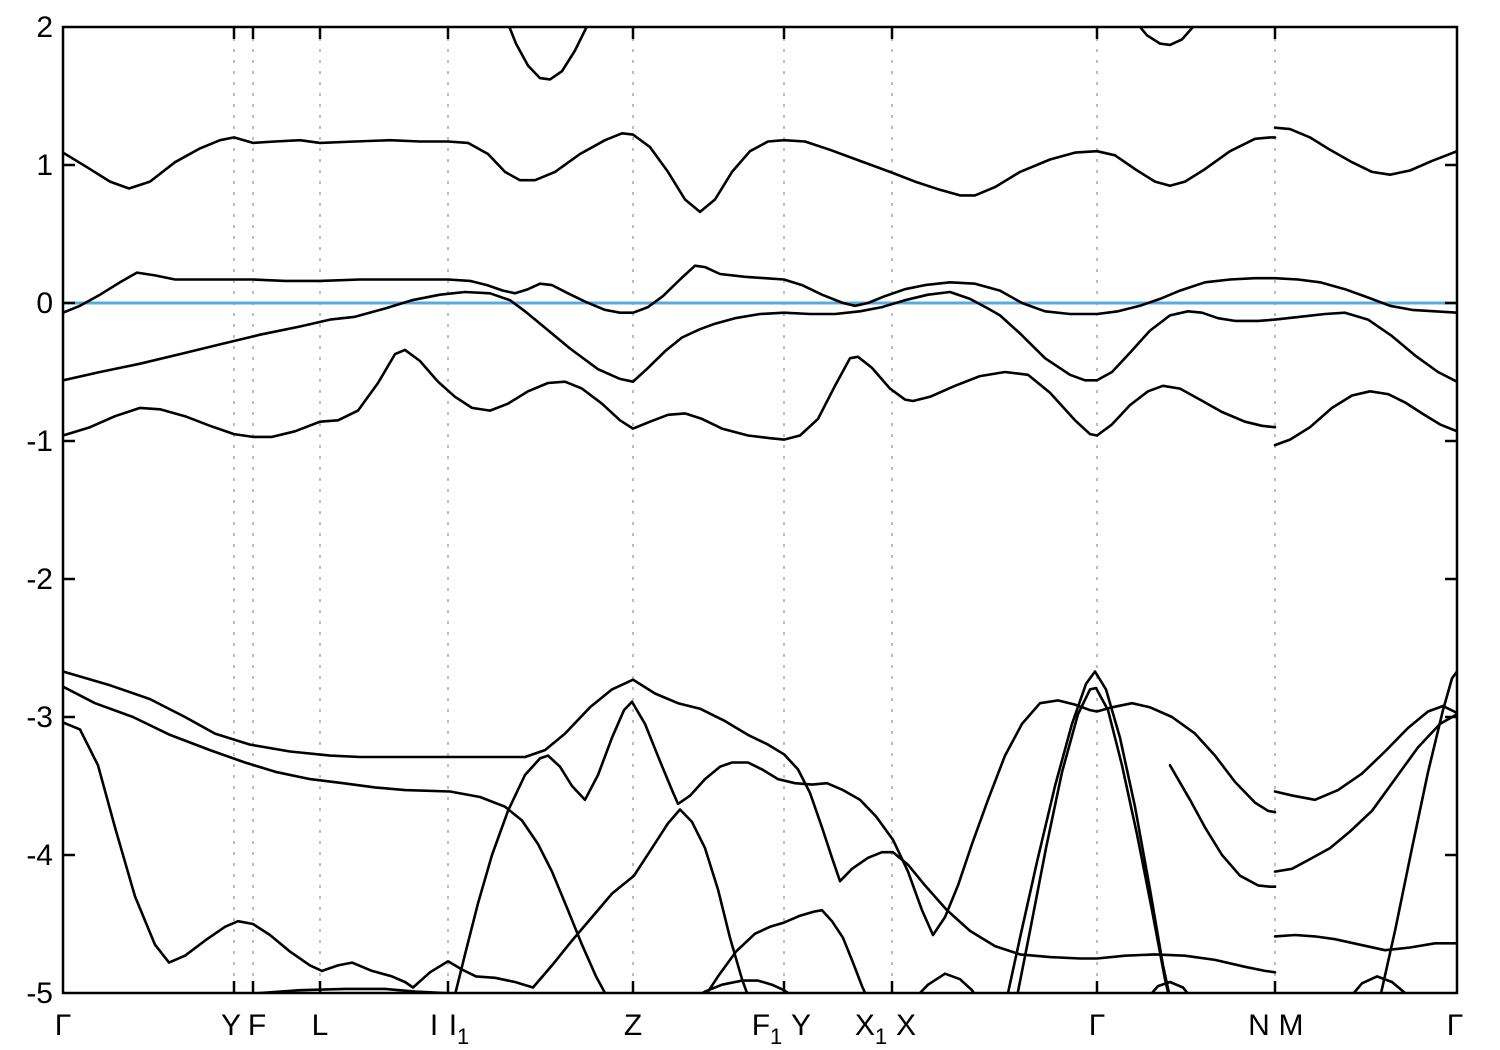  Describe the element at coordinates (44, 303) in the screenshot. I see `y-tick-label: 0` at that location.